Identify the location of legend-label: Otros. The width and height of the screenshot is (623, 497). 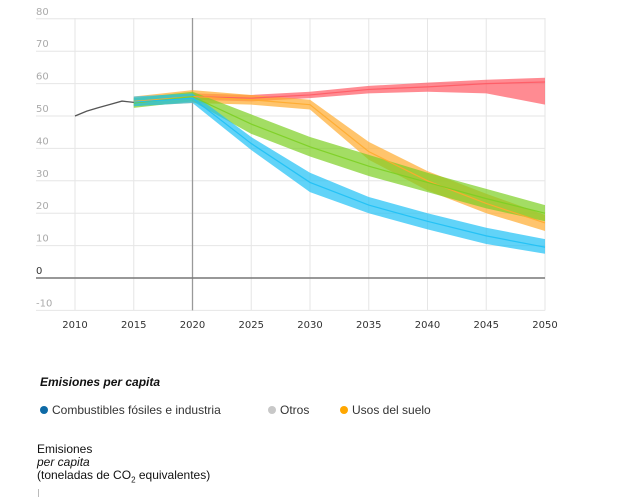
(295, 410).